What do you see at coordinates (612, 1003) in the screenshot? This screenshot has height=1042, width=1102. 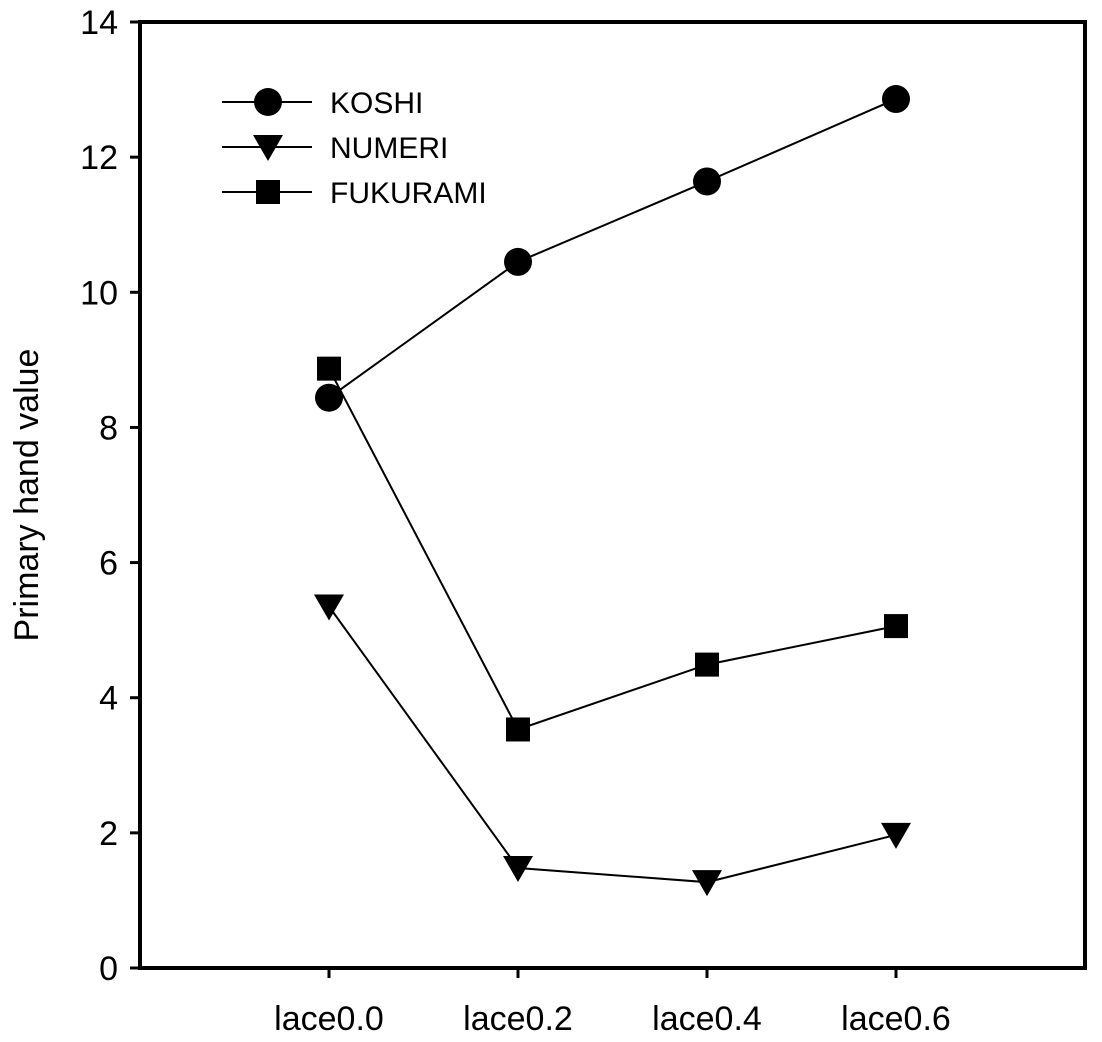 I see `x-axis: lace0.0 lace0.2 lace0.4 lace0.6` at bounding box center [612, 1003].